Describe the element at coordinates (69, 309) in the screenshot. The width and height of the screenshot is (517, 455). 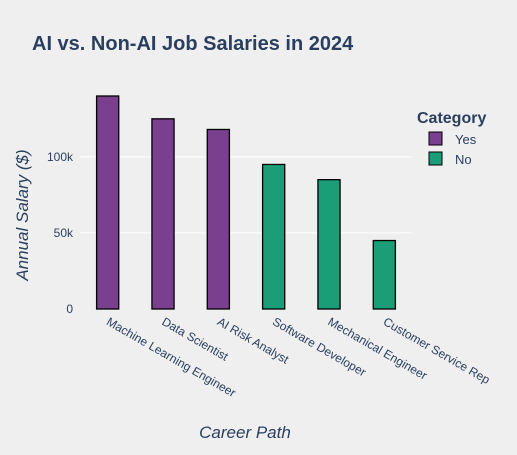
I see `y-tick-label: 0` at that location.